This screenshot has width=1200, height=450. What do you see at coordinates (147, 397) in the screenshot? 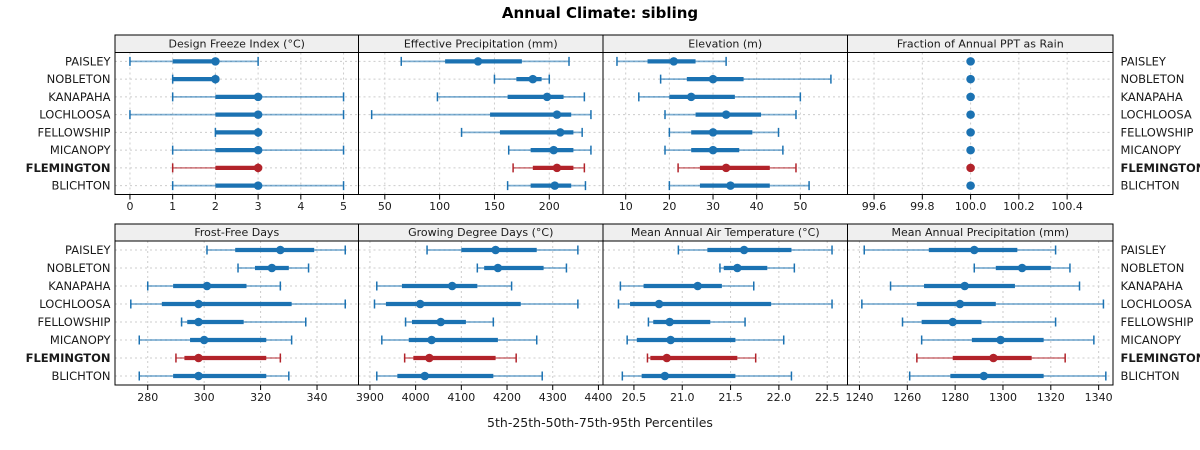
I see `x-tick-label: 280` at bounding box center [147, 397].